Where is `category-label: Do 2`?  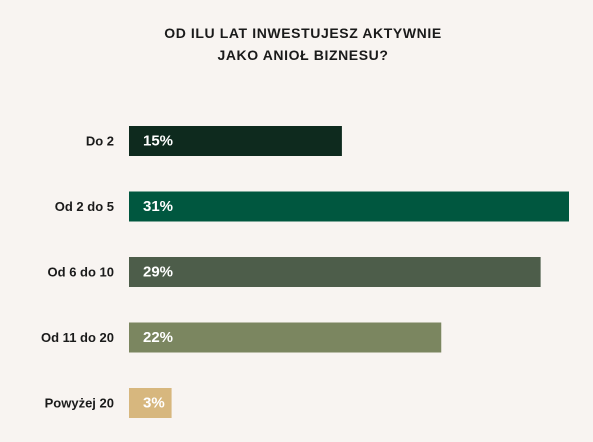
category-label: Do 2 is located at coordinates (100, 141).